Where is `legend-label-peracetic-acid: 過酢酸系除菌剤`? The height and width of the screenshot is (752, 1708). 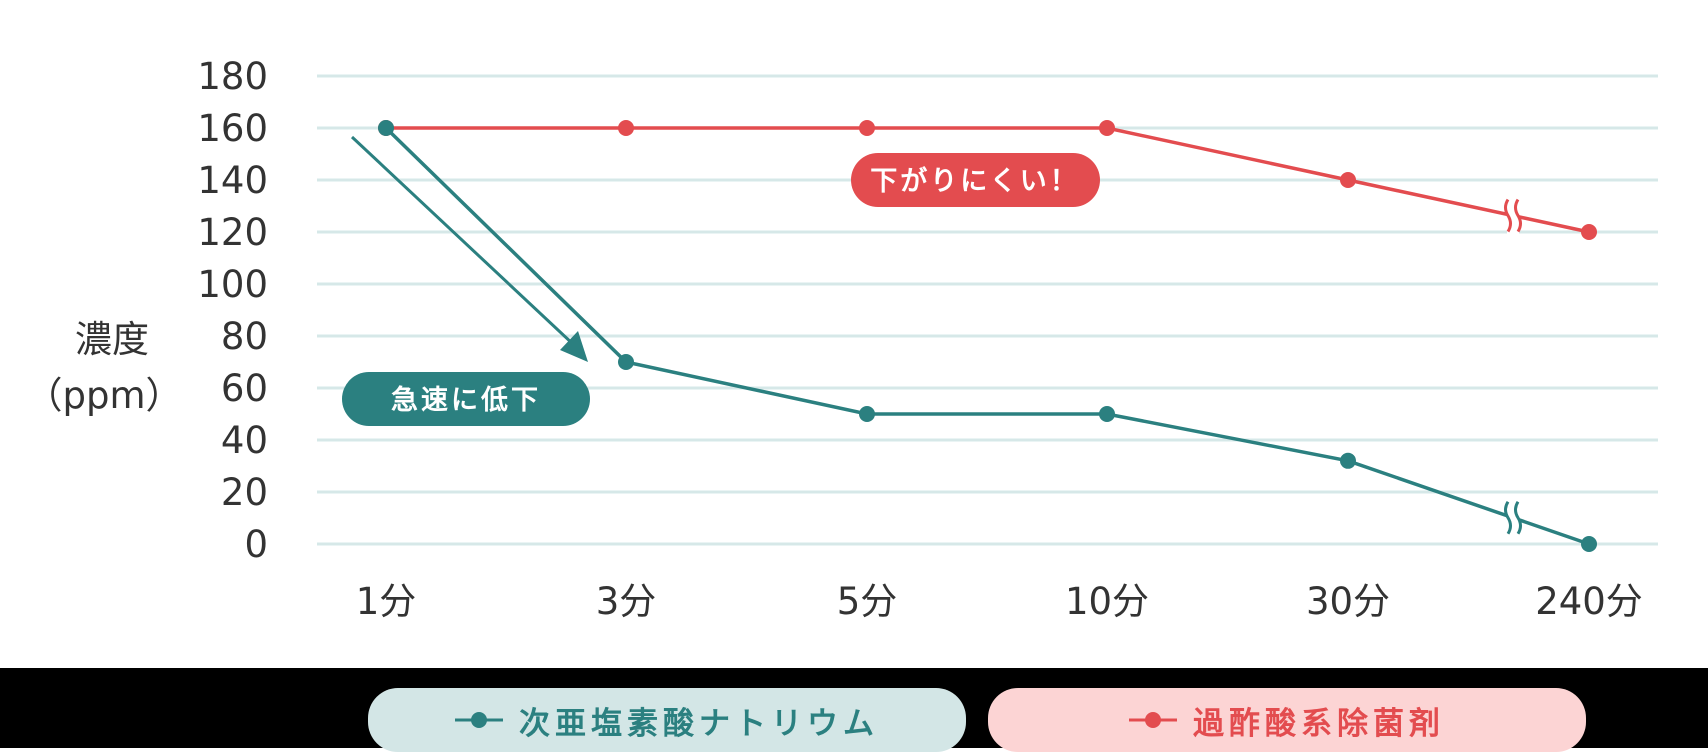
legend-label-peracetic-acid: 過酢酸系除菌剤 is located at coordinates (1319, 723).